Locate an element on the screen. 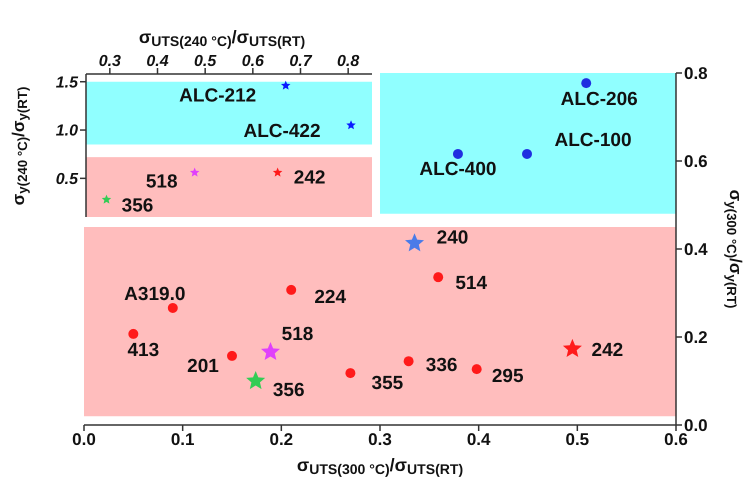 This screenshot has height=486, width=749. annotation: 224 is located at coordinates (330, 297).